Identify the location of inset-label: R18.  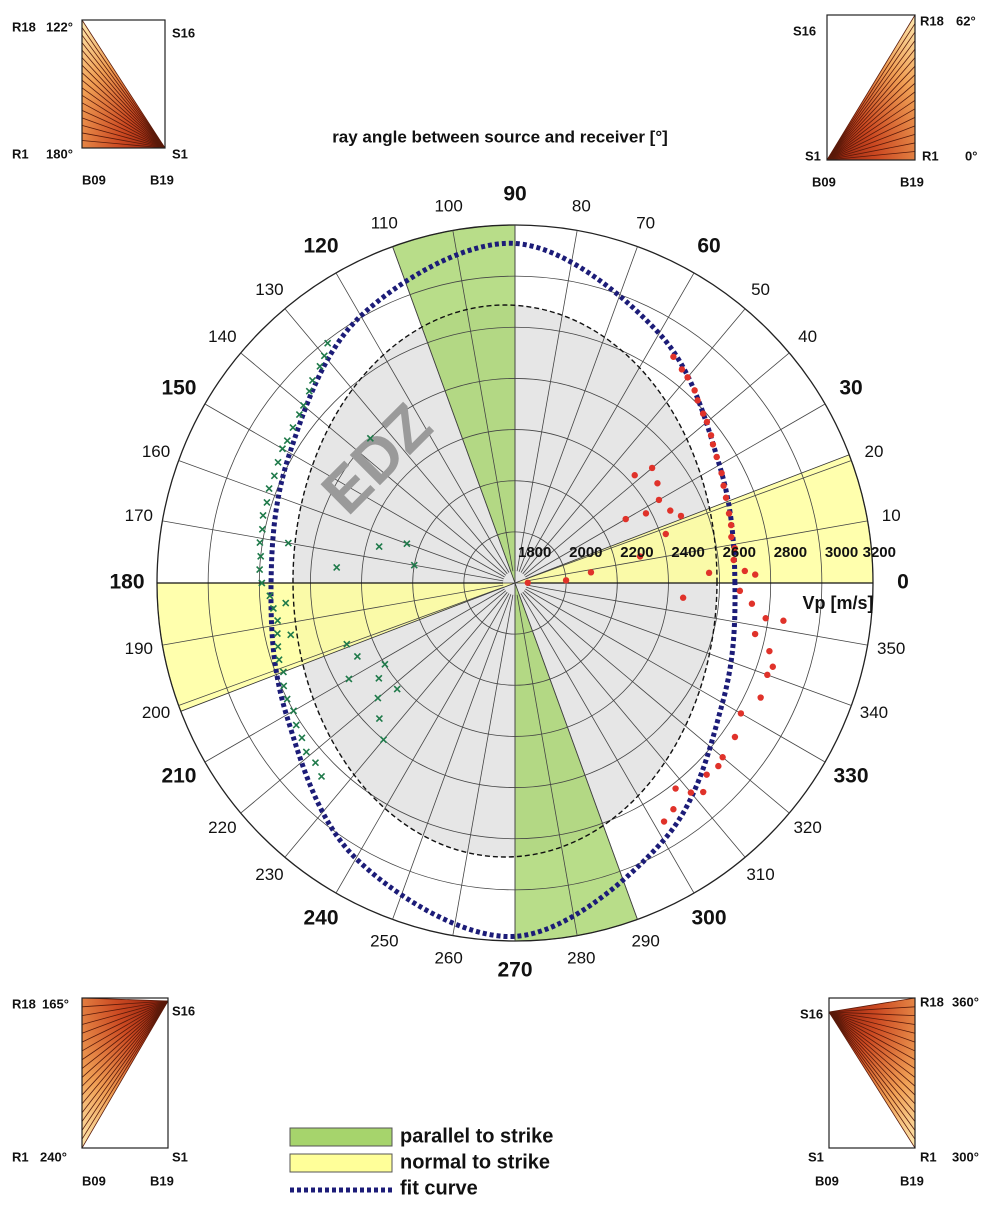
(932, 20).